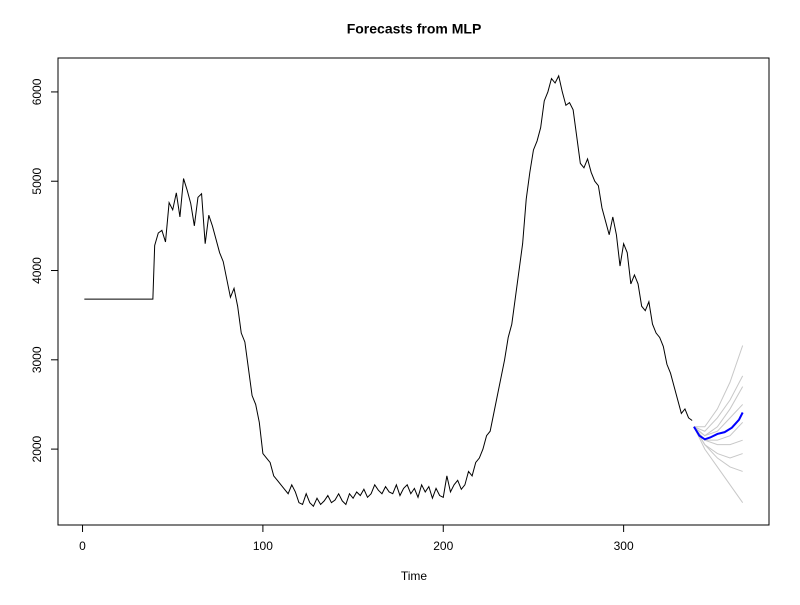  I want to click on x-tick-label: 200, so click(443, 546).